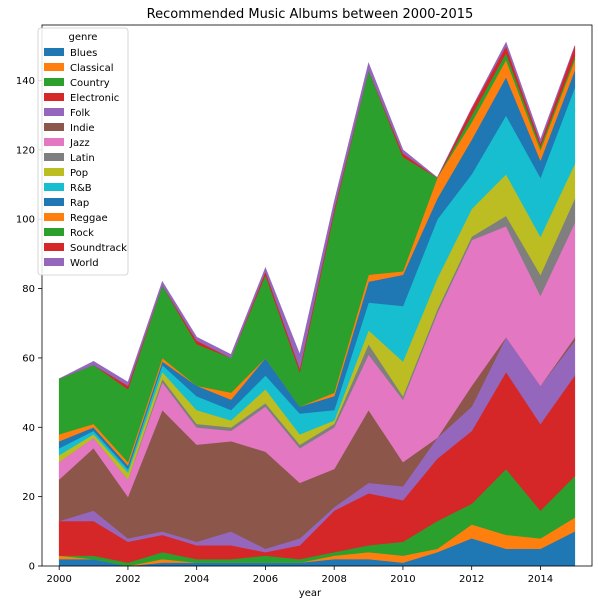 The image size is (598, 604). Describe the element at coordinates (299, 575) in the screenshot. I see `x-axis-ticks: 2000 2002 2004 2006 2008 2010 2012 2014` at that location.